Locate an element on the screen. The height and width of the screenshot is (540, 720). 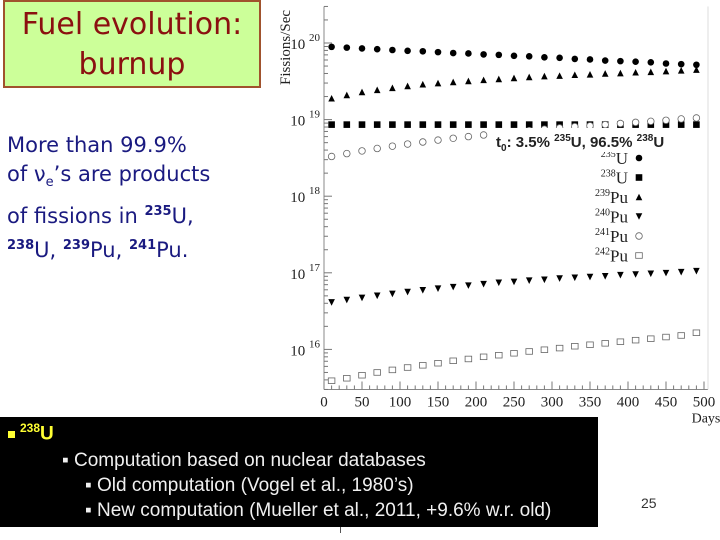
legend-label: 242Pu is located at coordinates (611, 256).